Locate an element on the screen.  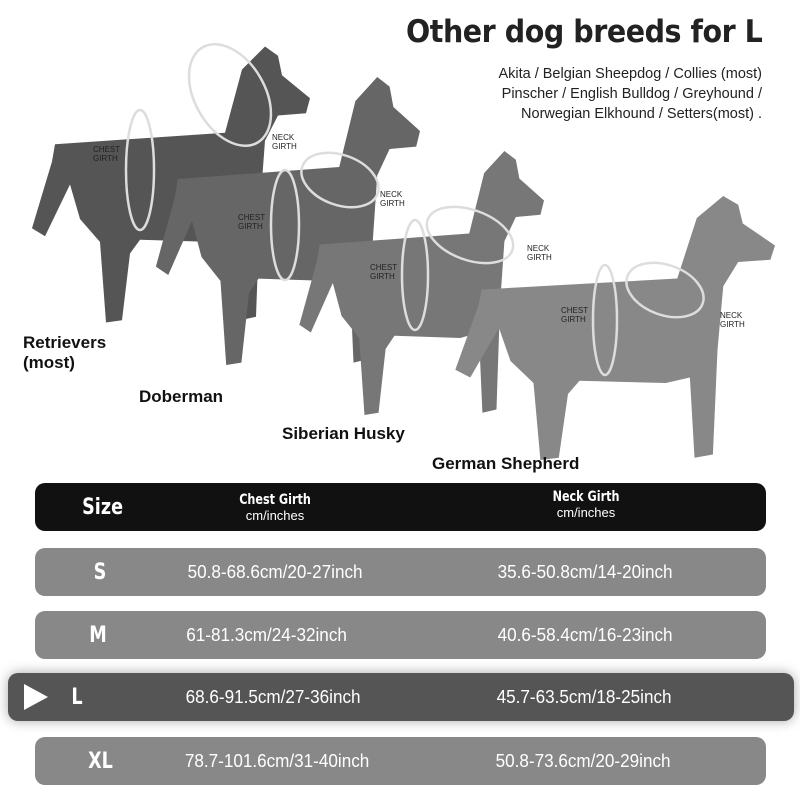
neck-value: 45.7-63.5cm/18-25inch is located at coordinates (584, 696).